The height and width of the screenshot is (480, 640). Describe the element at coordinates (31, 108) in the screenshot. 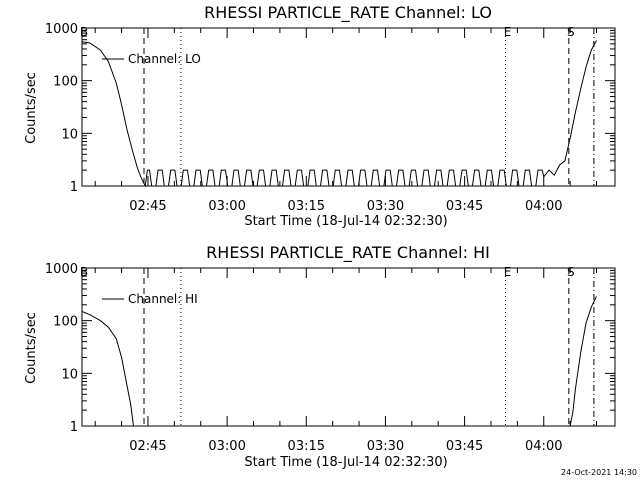

I see `lo-y-axis-label: Counts/sec` at that location.